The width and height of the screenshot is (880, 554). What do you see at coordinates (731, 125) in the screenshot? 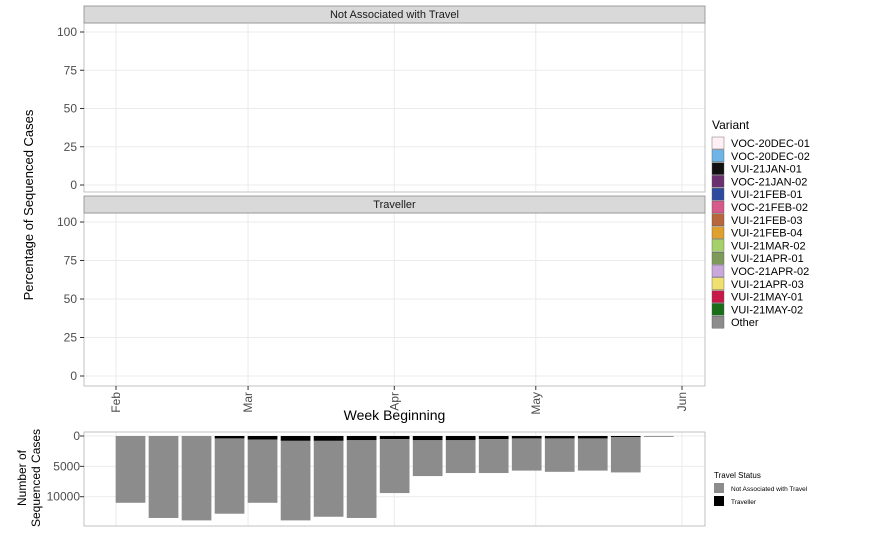
I see `legend-title: Variant` at bounding box center [731, 125].